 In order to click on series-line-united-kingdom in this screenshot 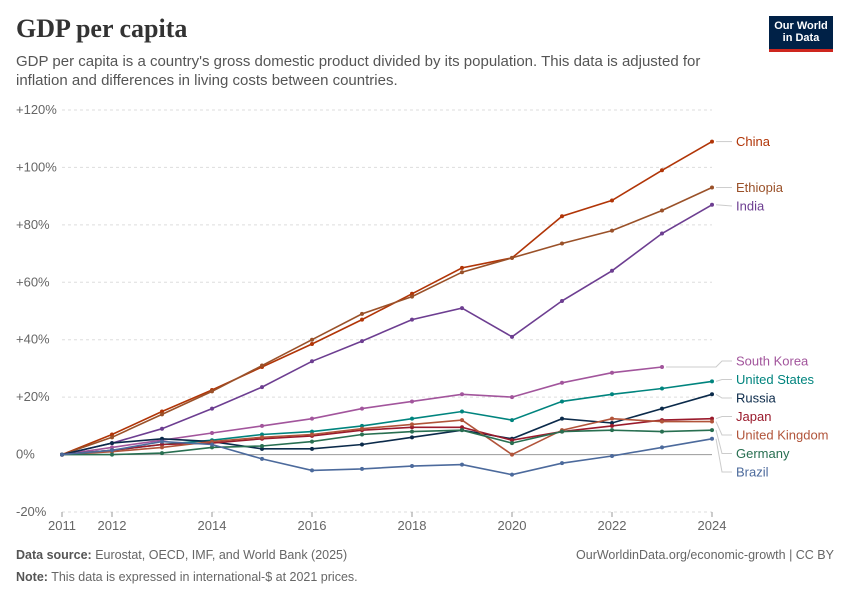, I will do `click(386, 436)`.